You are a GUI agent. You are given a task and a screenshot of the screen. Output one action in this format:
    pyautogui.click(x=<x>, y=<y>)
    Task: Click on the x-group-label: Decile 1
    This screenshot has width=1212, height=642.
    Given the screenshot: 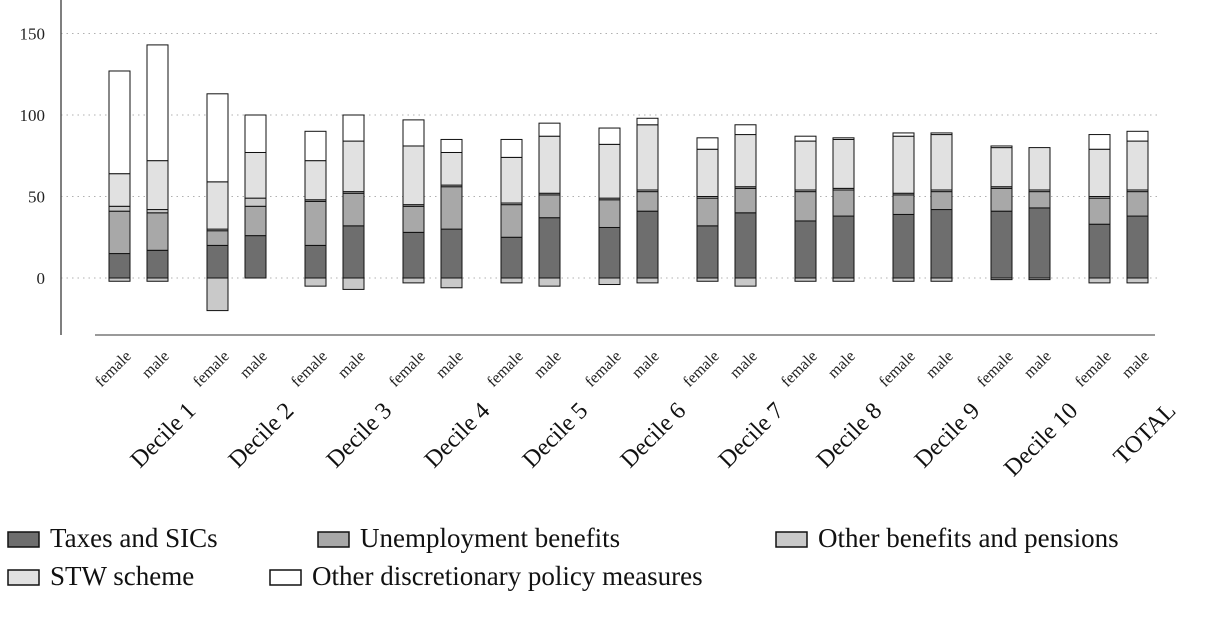 What is the action you would take?
    pyautogui.click(x=163, y=435)
    